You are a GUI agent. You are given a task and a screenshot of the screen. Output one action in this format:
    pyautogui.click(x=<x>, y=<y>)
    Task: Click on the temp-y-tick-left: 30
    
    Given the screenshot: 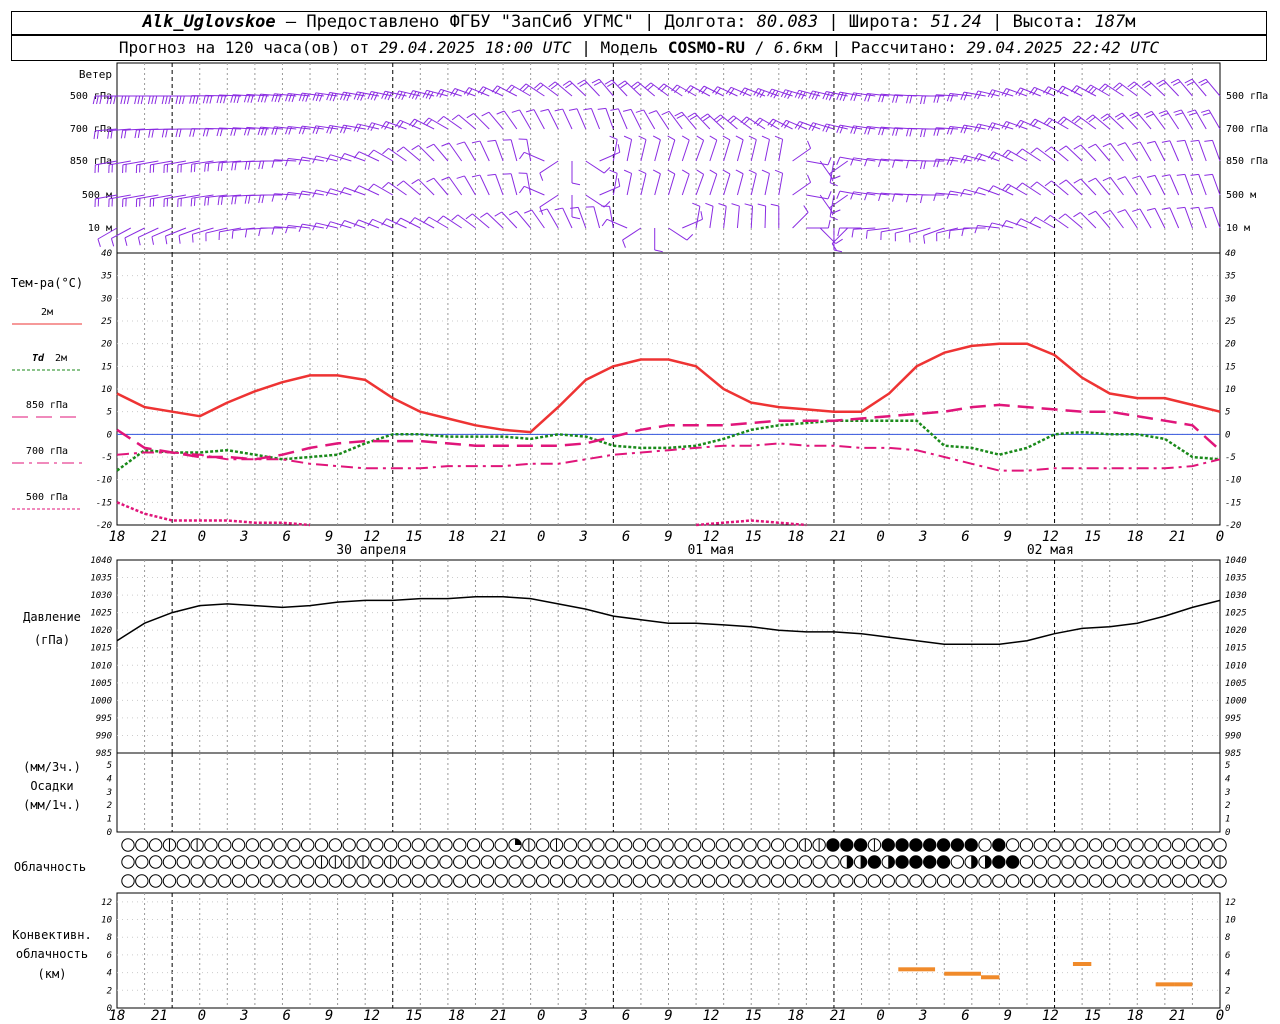 What is the action you would take?
    pyautogui.click(x=106, y=299)
    